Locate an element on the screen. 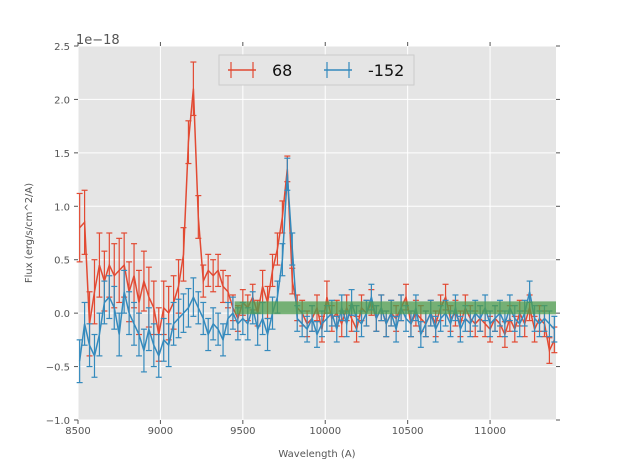 Image resolution: width=617 pixels, height=471 pixels. y-tick-label: 2.5 is located at coordinates (62, 47).